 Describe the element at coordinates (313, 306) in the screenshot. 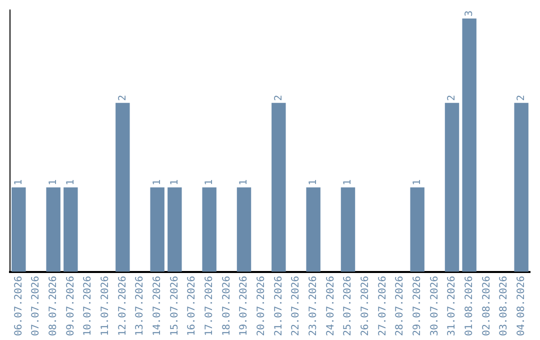

I see `x-tick-label: 23.07.2026` at that location.